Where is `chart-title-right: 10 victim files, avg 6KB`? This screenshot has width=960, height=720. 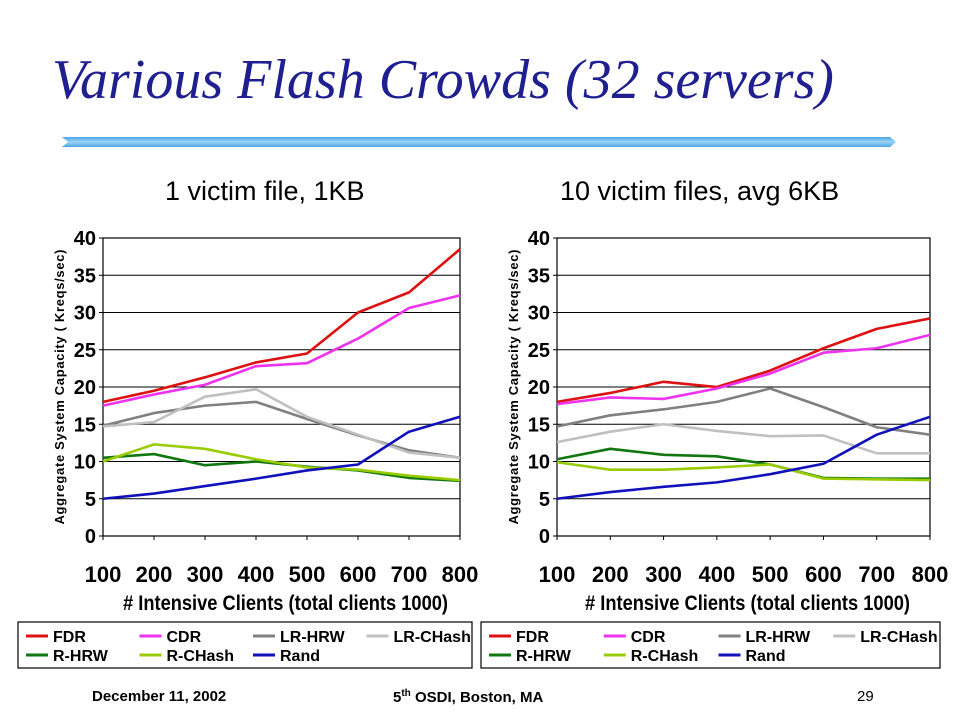
chart-title-right: 10 victim files, avg 6KB is located at coordinates (700, 191).